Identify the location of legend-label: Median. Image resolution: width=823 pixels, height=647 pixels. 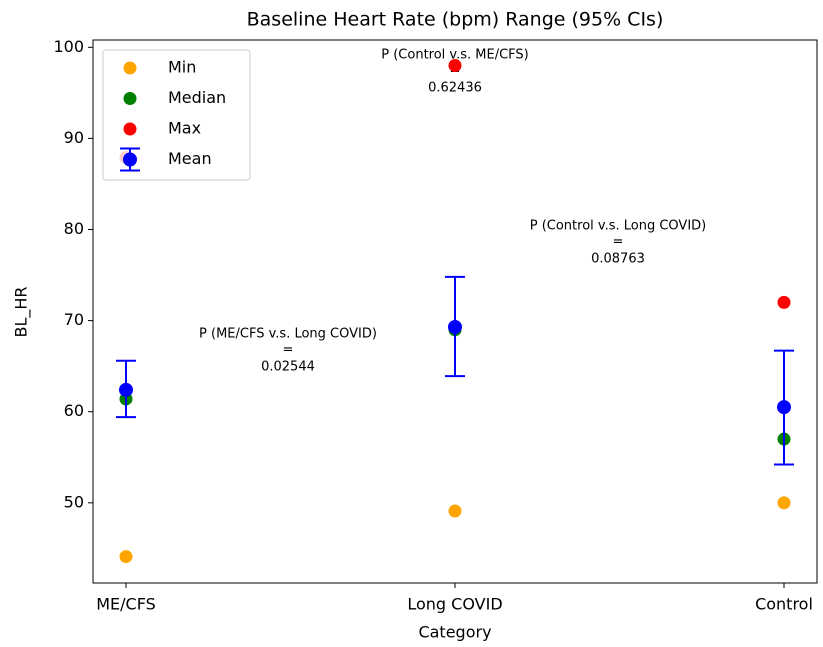
(197, 97).